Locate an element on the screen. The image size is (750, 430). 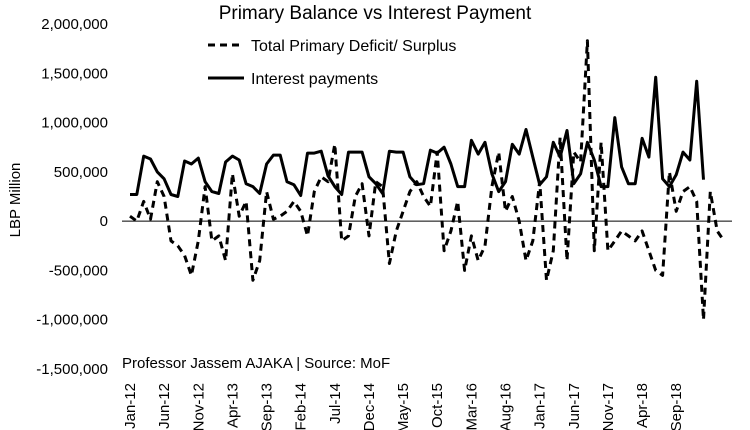
x-tick-label: May-15 is located at coordinates (403, 406).